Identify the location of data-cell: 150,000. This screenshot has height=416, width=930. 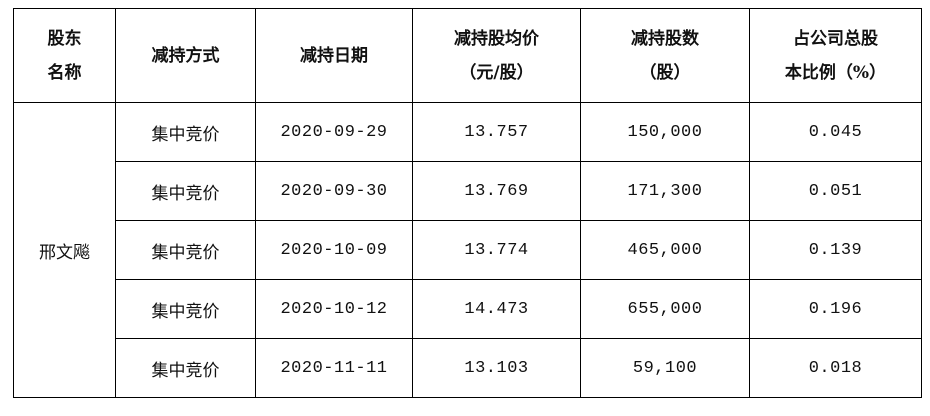
(665, 132).